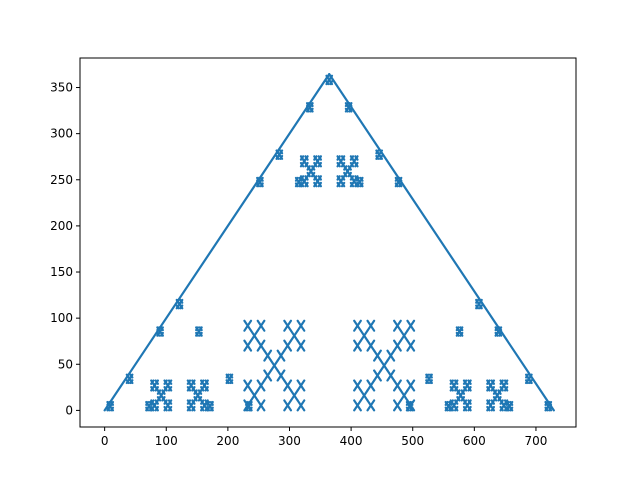  What do you see at coordinates (61, 134) in the screenshot?
I see `y-tick-label: 300` at bounding box center [61, 134].